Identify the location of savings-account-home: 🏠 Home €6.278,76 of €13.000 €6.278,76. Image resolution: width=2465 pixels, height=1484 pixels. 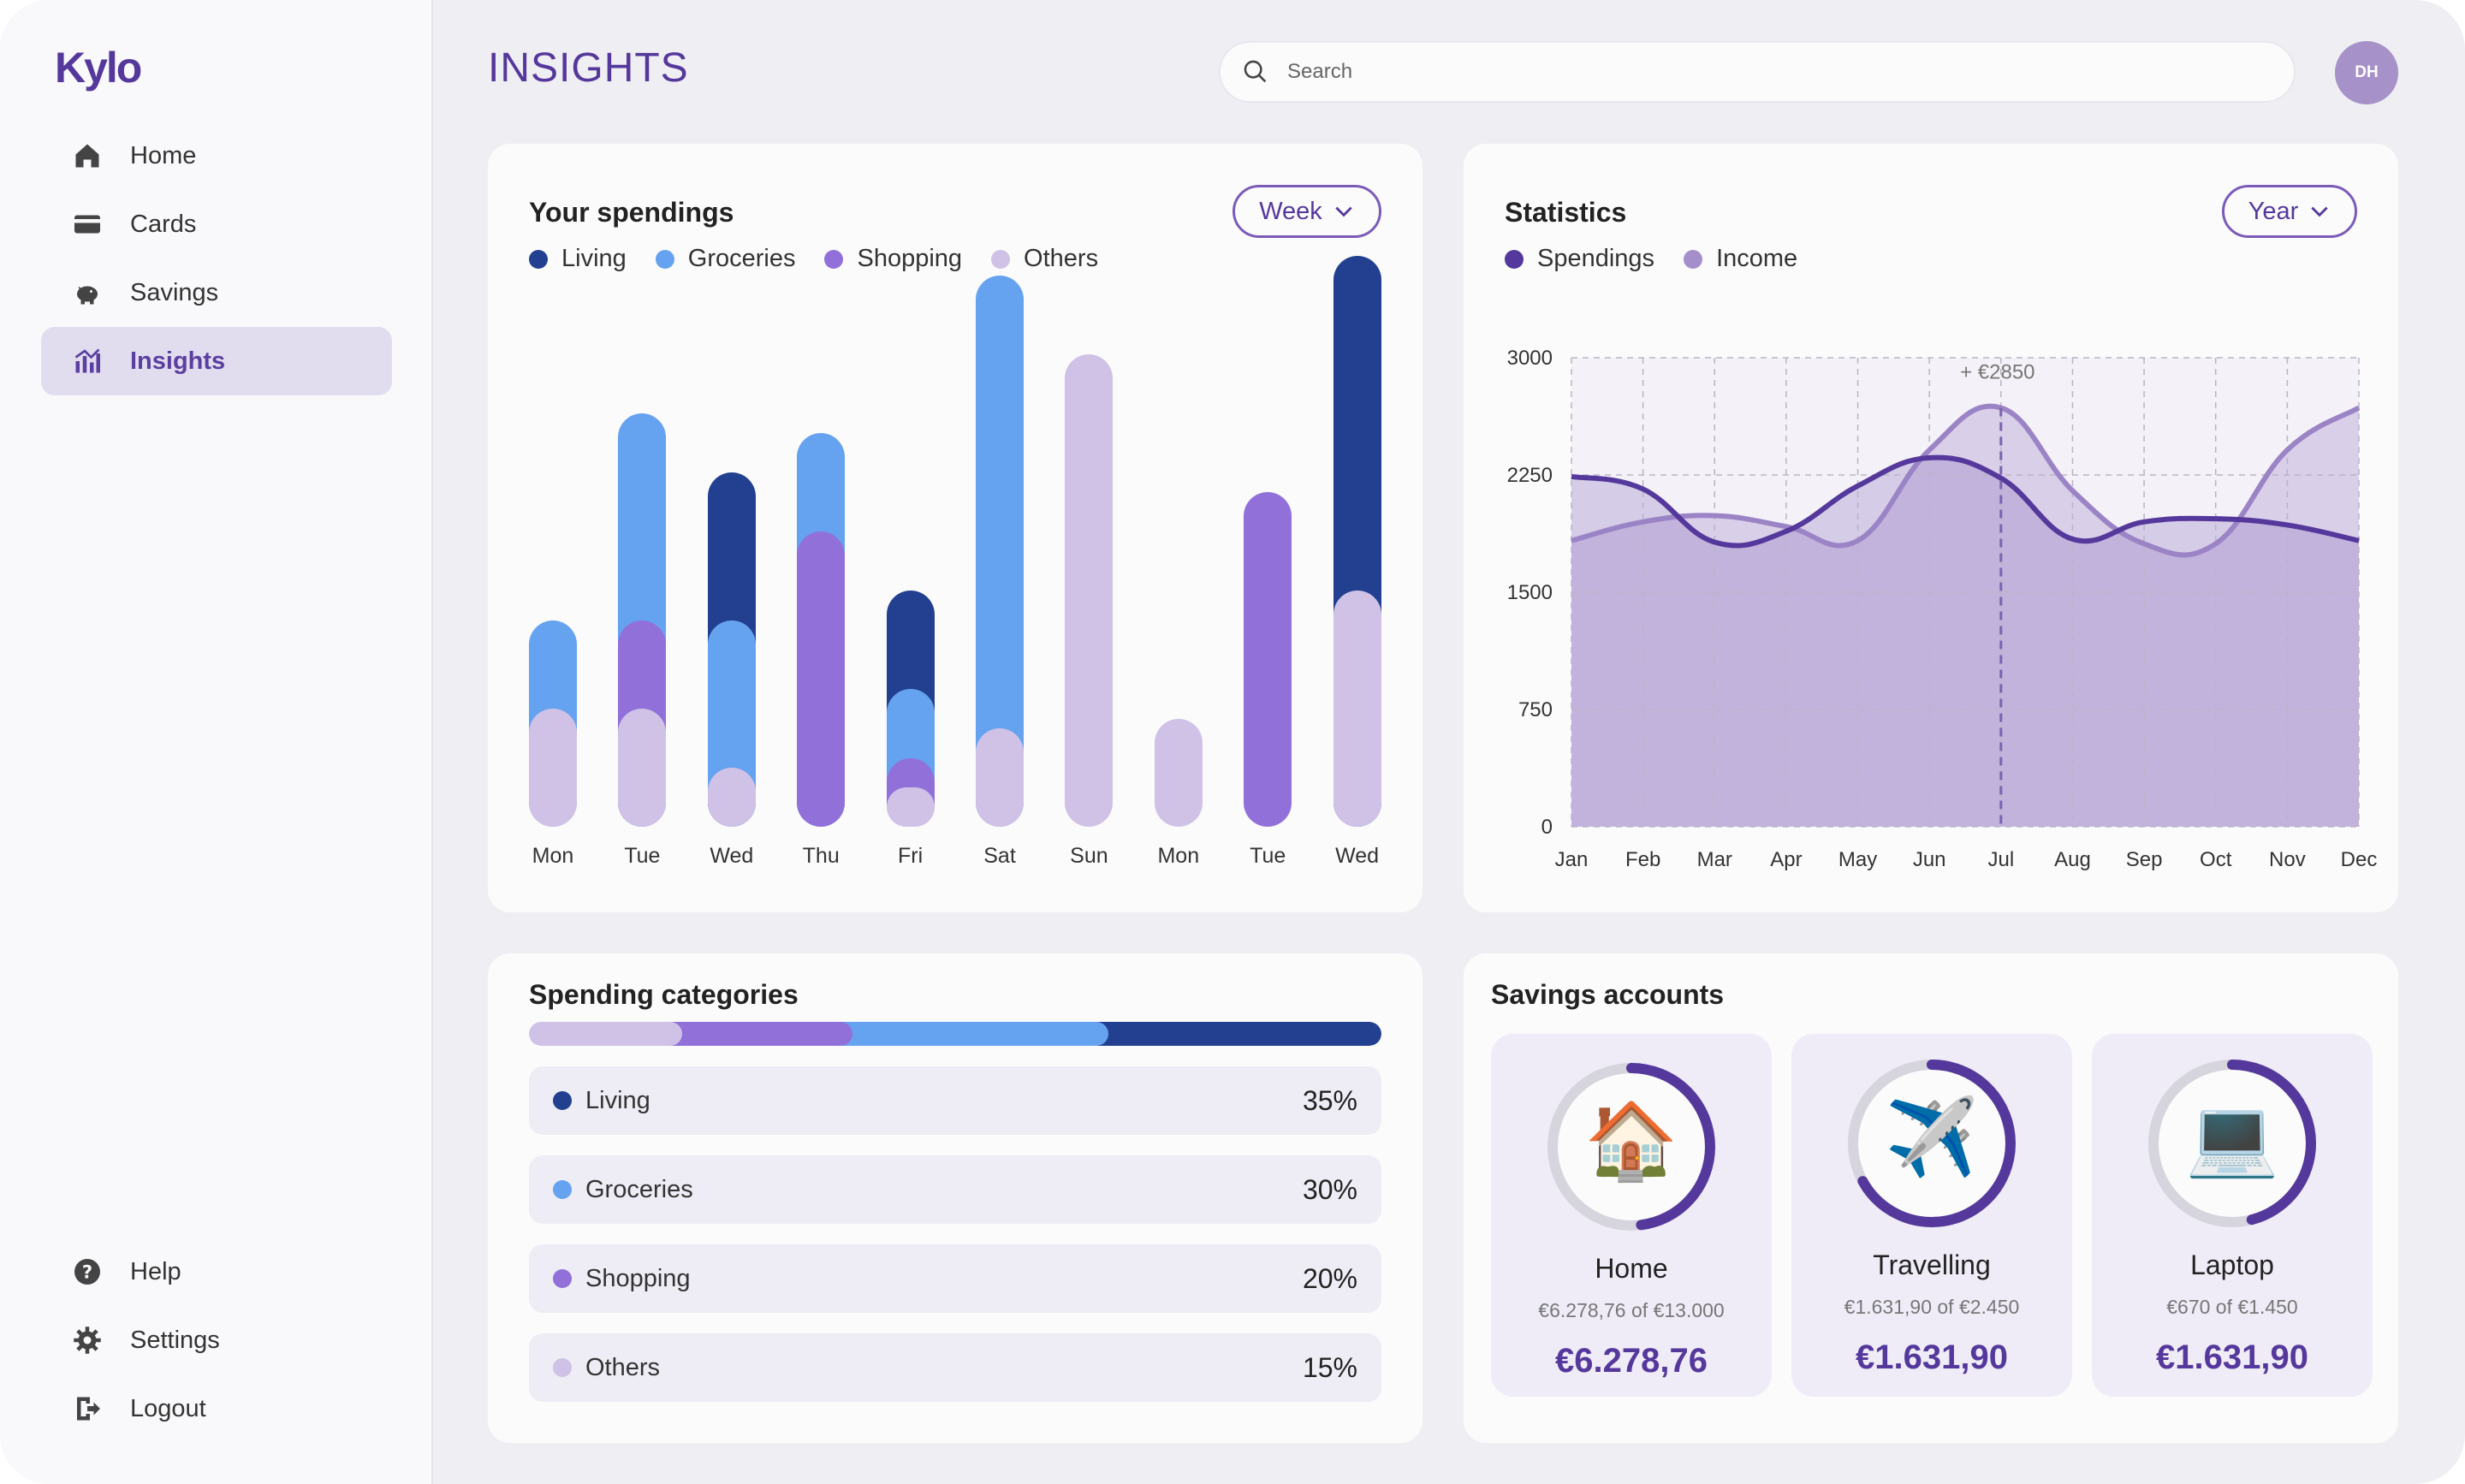
(1631, 1216).